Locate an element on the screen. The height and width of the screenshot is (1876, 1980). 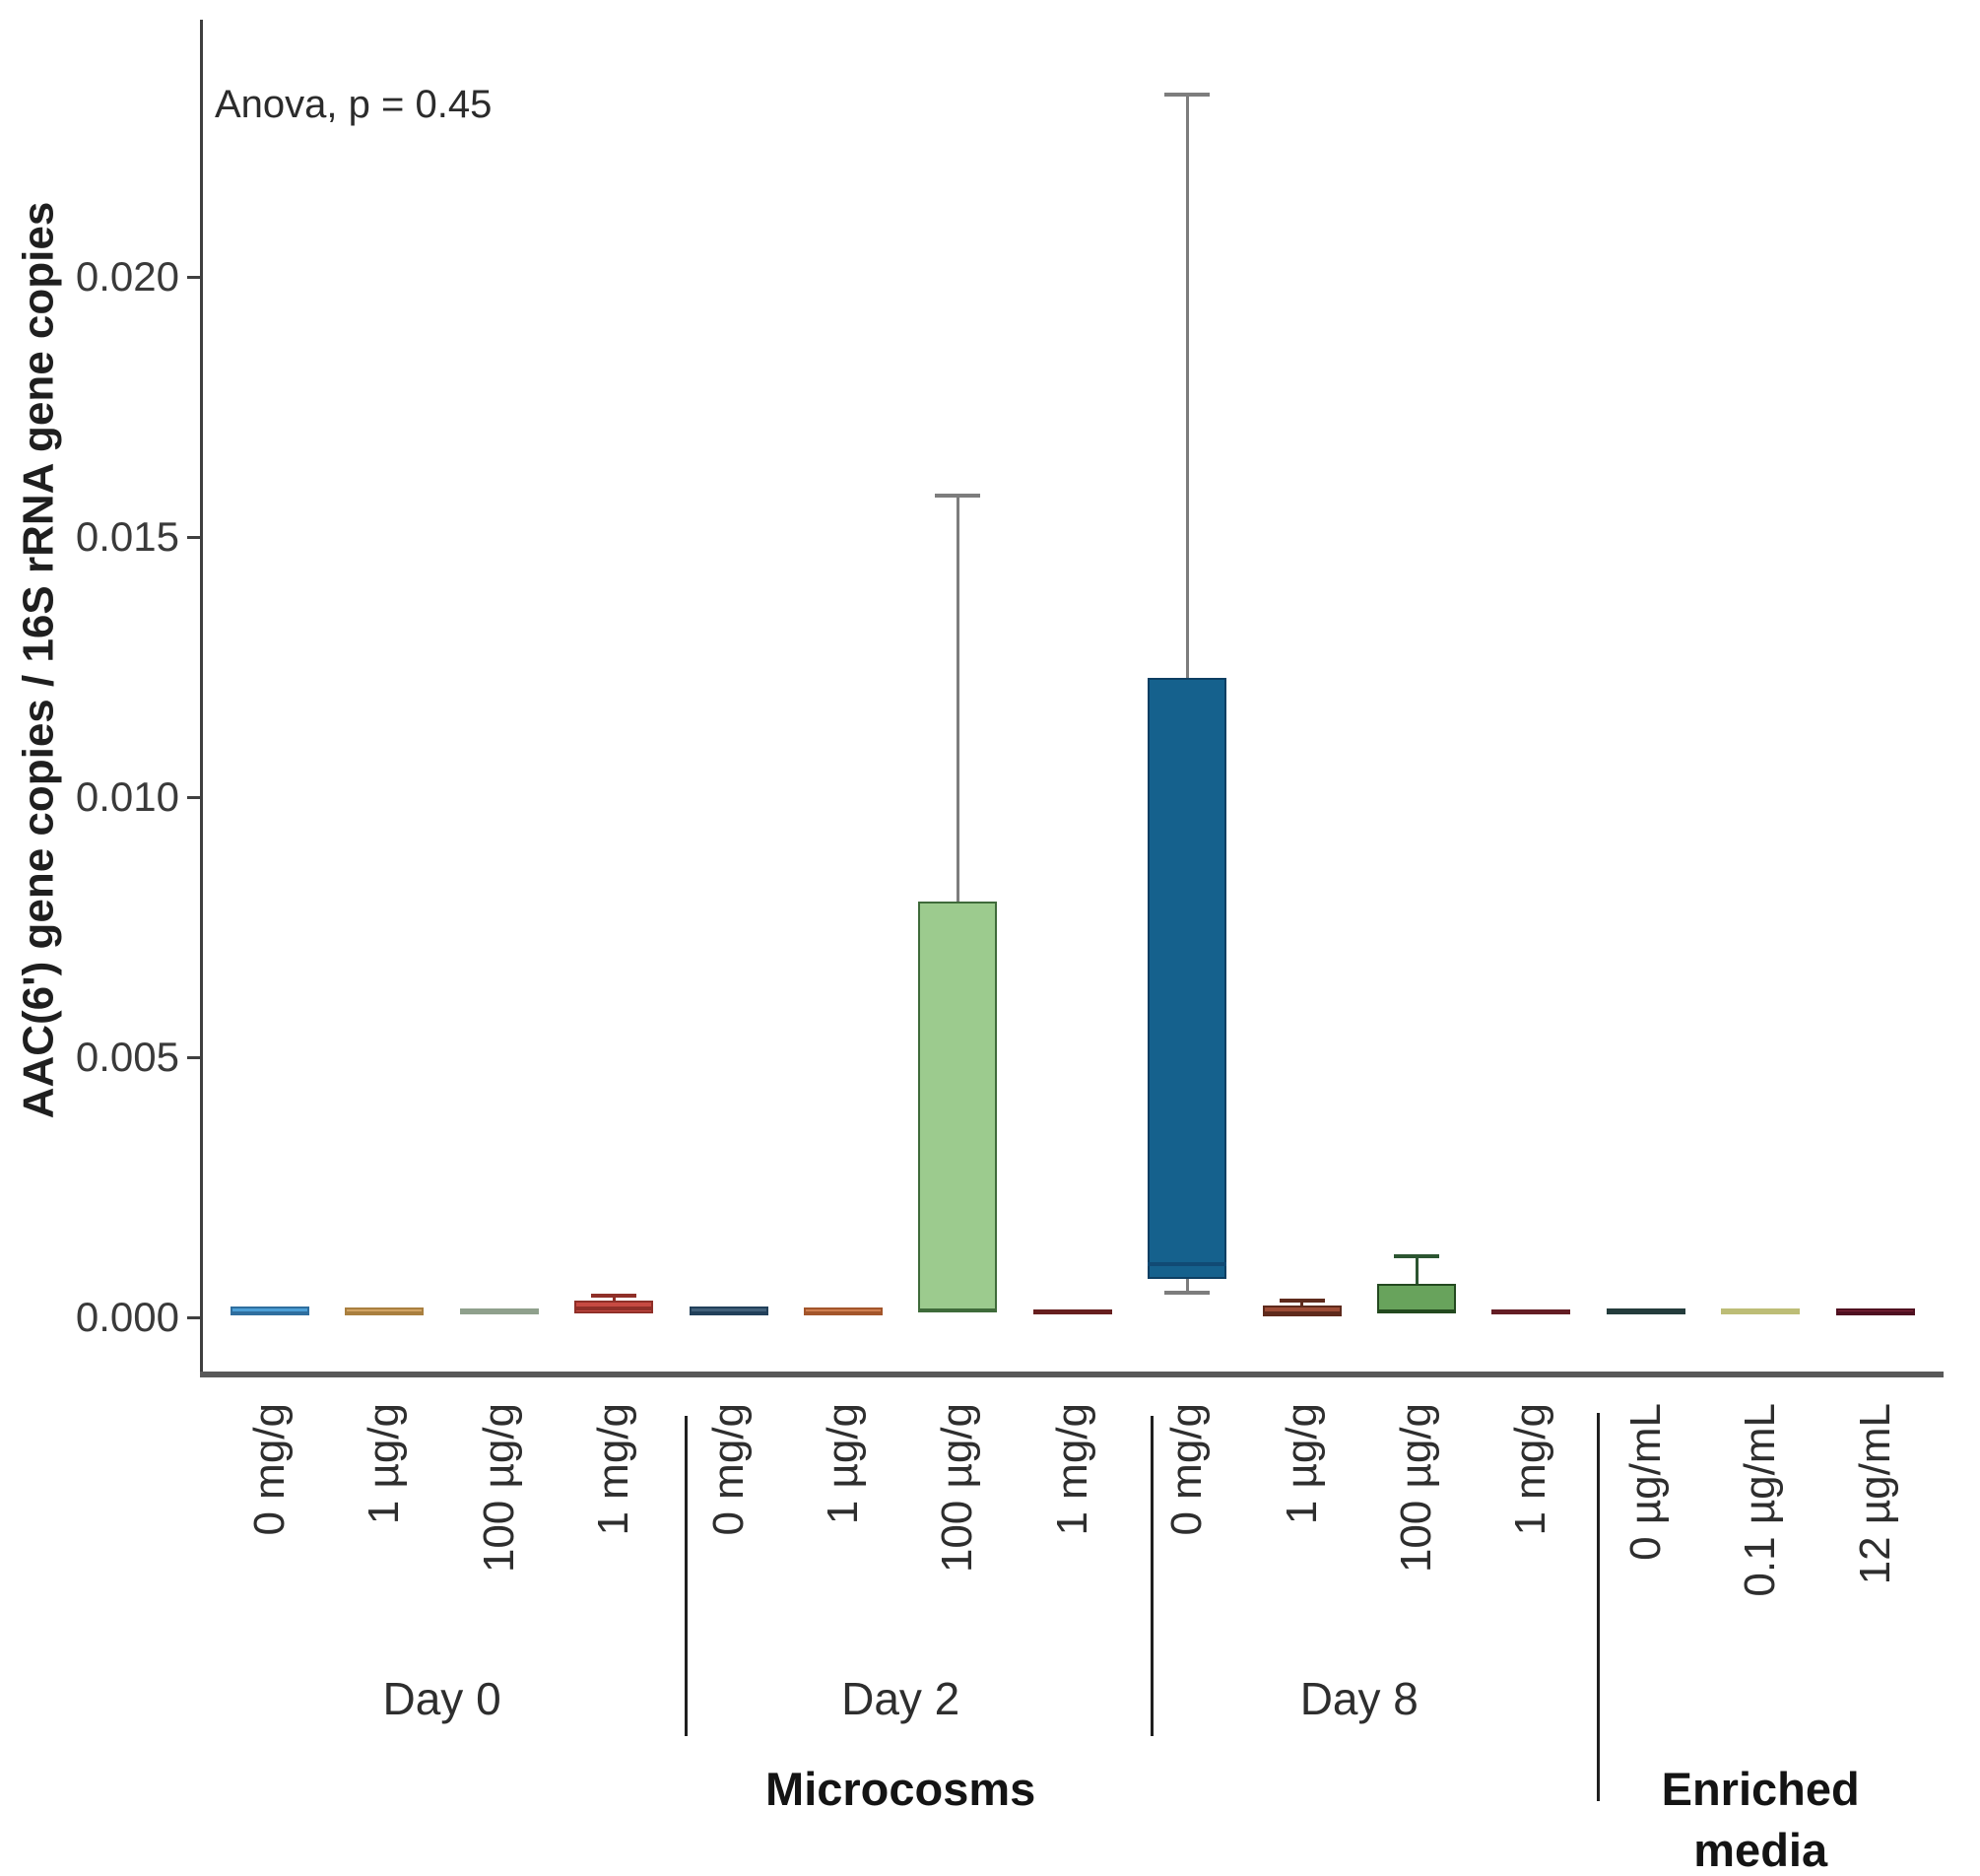
day-group-label: Day 2 is located at coordinates (900, 1699).